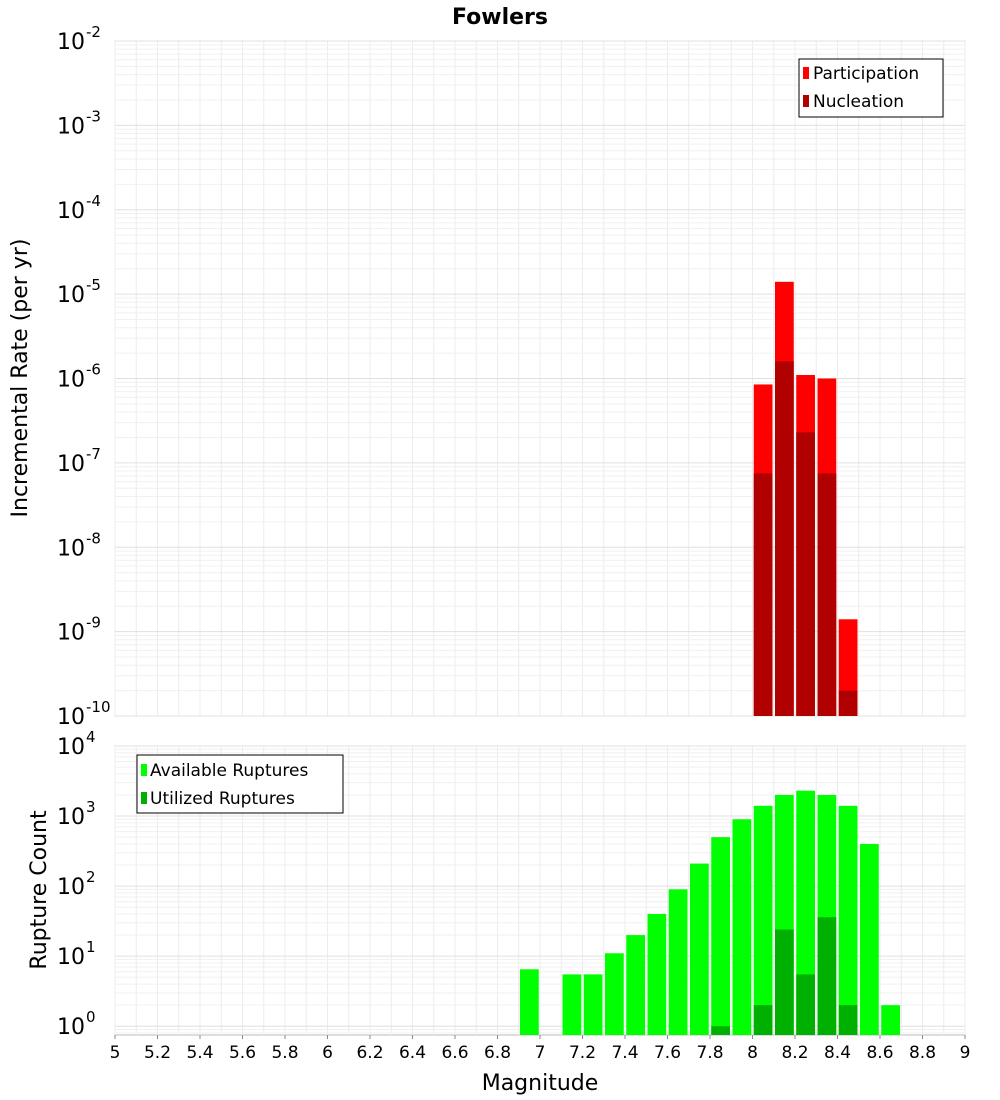 This screenshot has width=1000, height=1100. What do you see at coordinates (752, 1053) in the screenshot?
I see `x-tick-label: 8` at bounding box center [752, 1053].